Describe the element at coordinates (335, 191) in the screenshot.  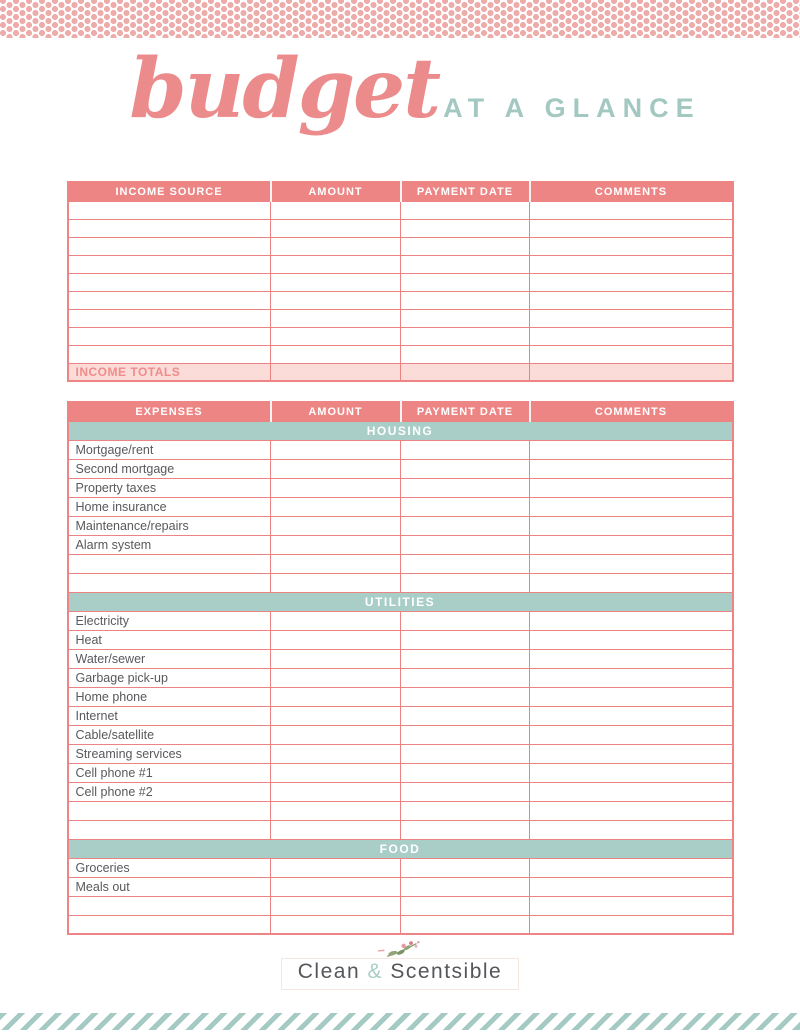
I see `income-header-1: AMOUNT` at that location.